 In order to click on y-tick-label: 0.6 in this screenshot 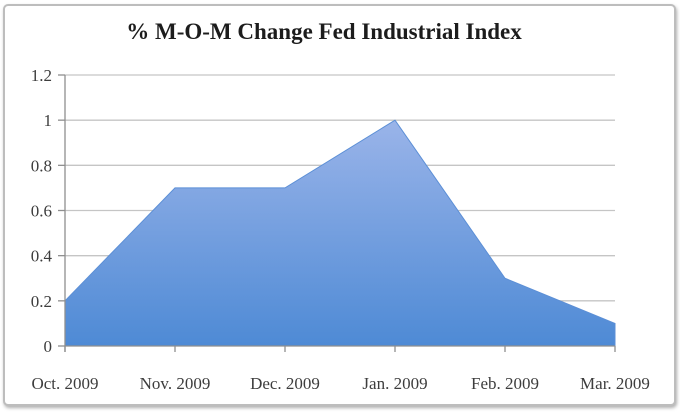, I will do `click(41, 211)`.